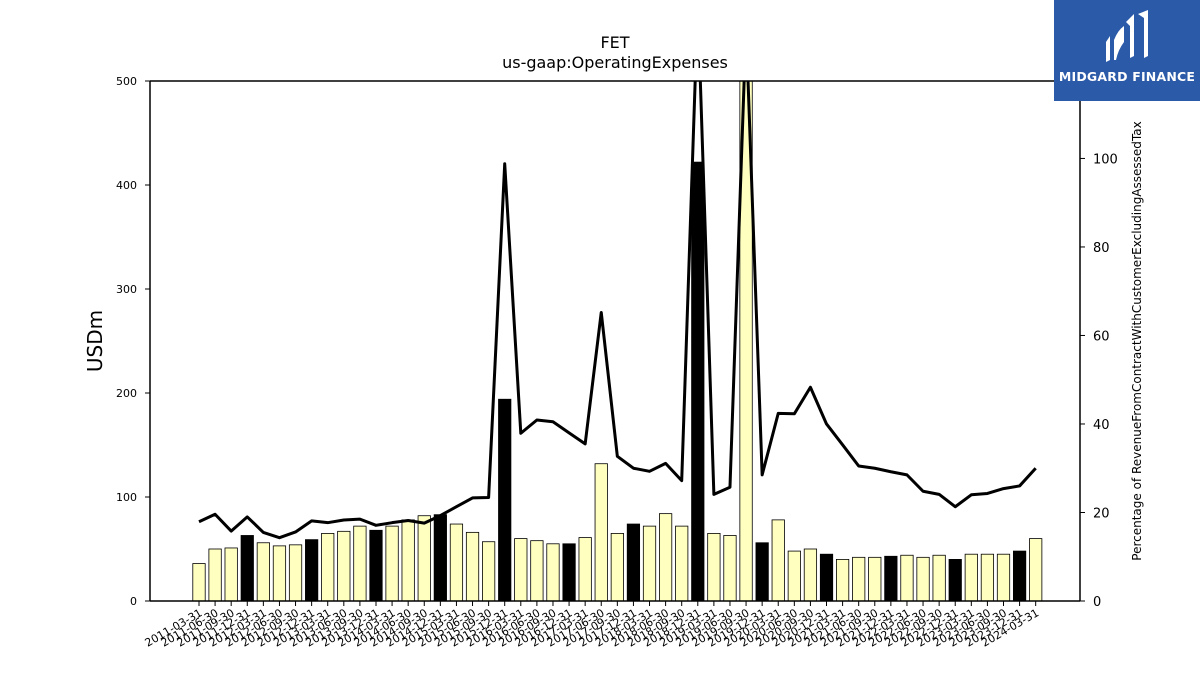 This screenshot has width=1200, height=675. What do you see at coordinates (126, 497) in the screenshot?
I see `y-tick-label: 100` at bounding box center [126, 497].